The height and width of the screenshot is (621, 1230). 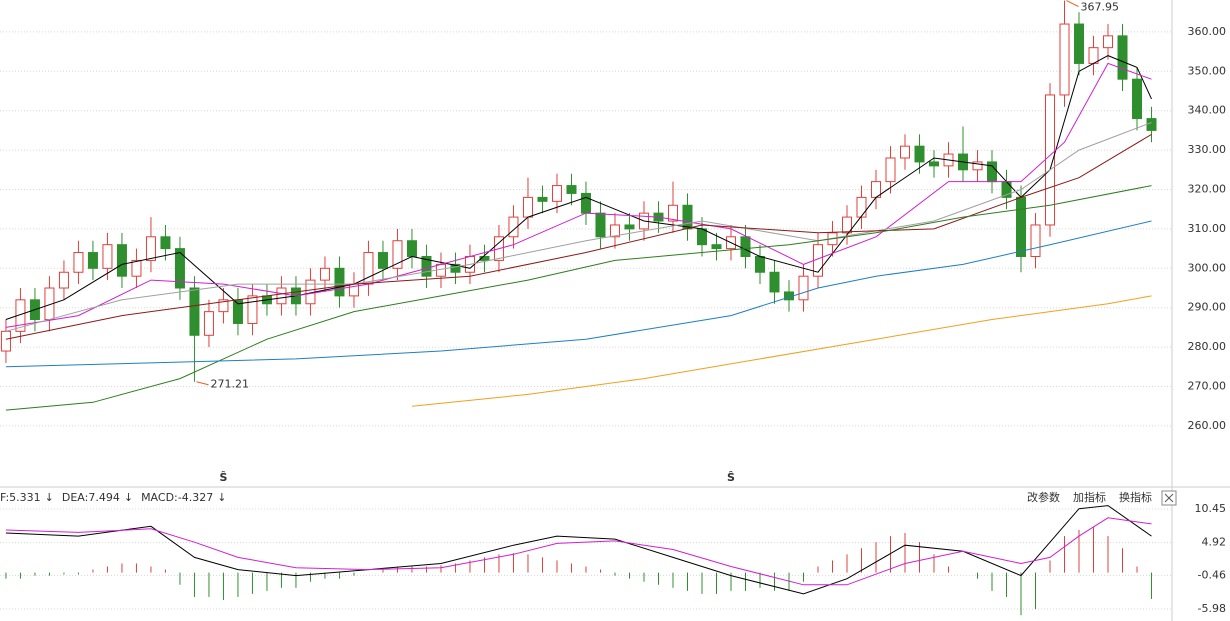 I want to click on annotation: 367.95, so click(x=1100, y=7).